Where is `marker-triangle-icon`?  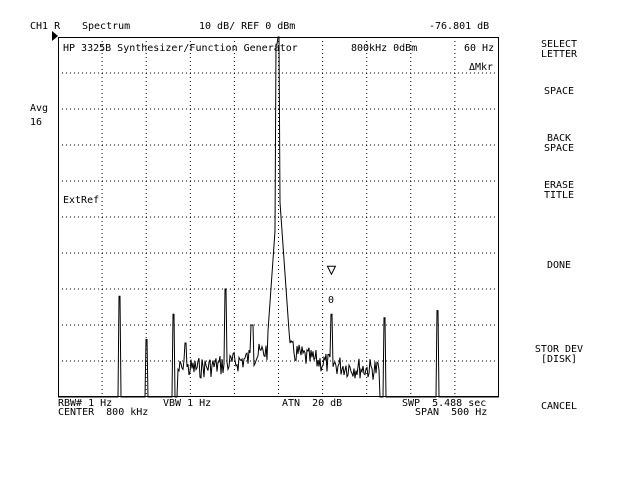 marker-triangle-icon is located at coordinates (331, 270).